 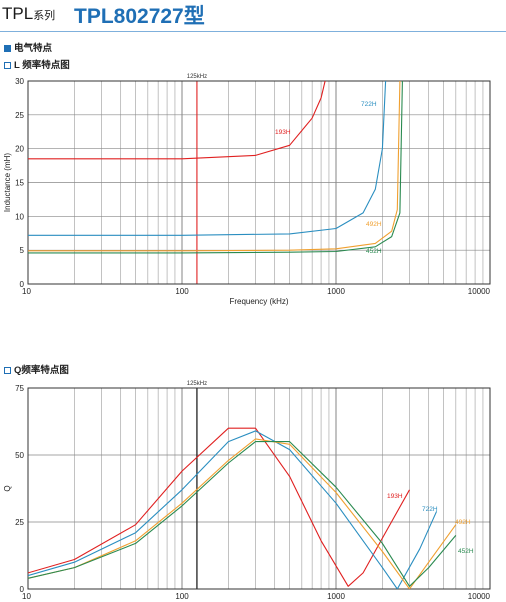 I want to click on q-chart-heading: Q频率特点图, so click(x=36, y=369).